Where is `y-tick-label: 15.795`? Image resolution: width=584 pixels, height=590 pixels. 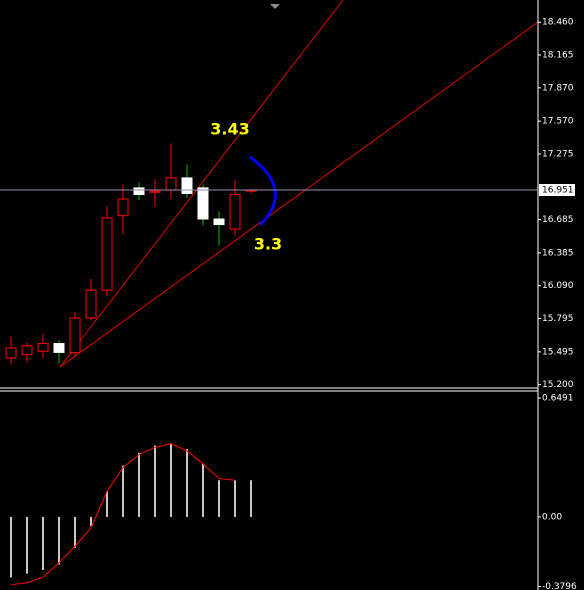
y-tick-label: 15.795 is located at coordinates (558, 319).